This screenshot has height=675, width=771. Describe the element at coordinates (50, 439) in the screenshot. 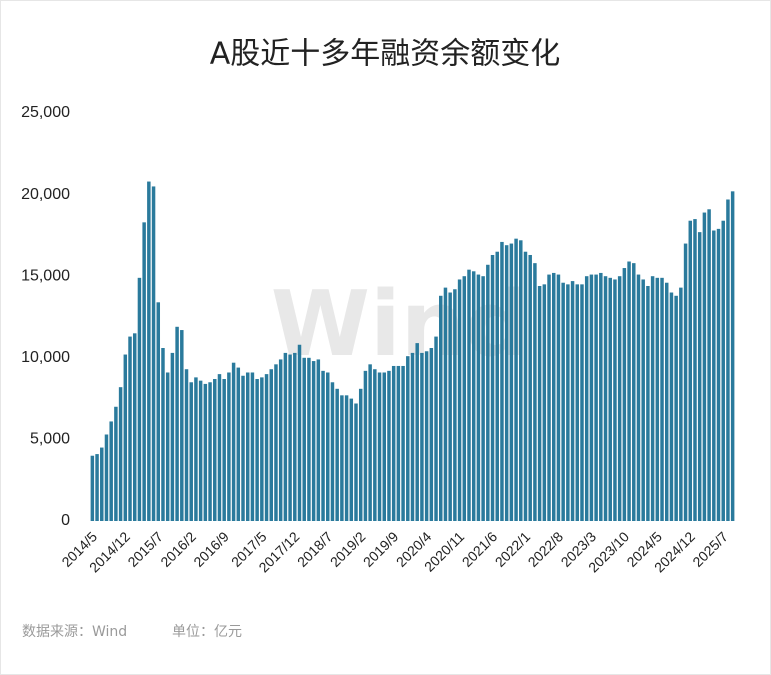

I see `y-tick-label: 5,000` at that location.